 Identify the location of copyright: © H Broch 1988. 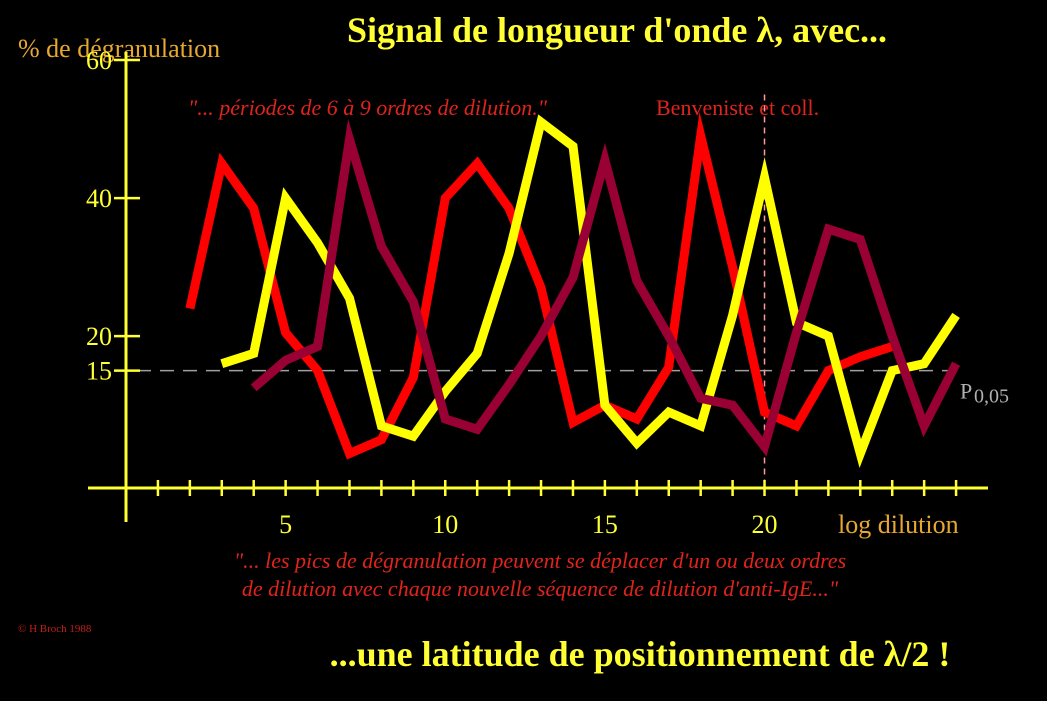
(55, 629).